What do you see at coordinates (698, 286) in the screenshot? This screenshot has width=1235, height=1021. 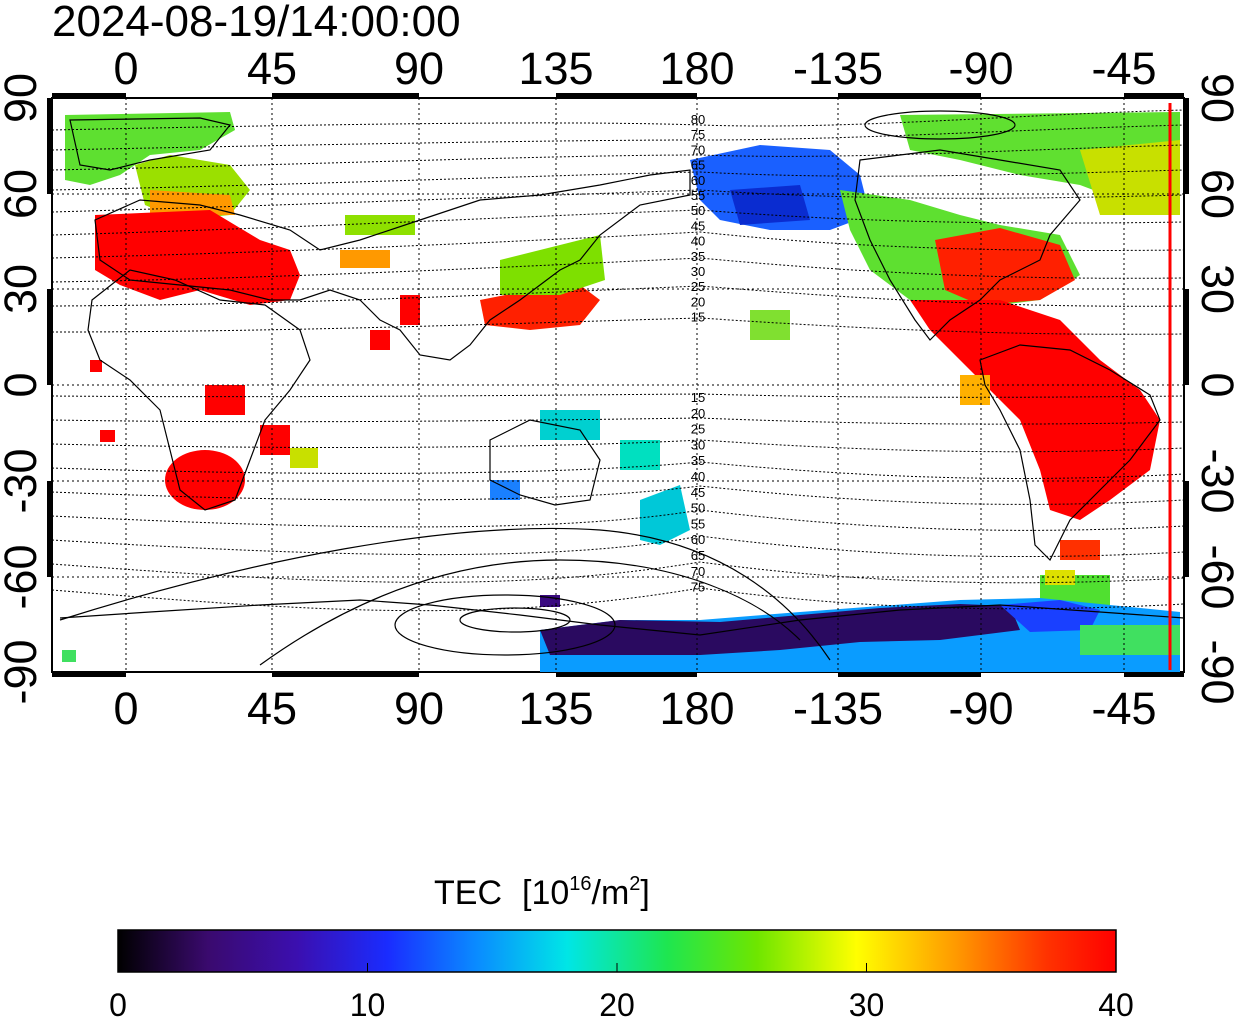 I see `contour-label-north: 25` at bounding box center [698, 286].